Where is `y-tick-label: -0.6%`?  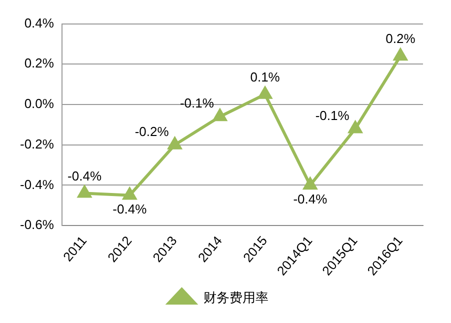 y-tick-label: -0.6% is located at coordinates (37, 224).